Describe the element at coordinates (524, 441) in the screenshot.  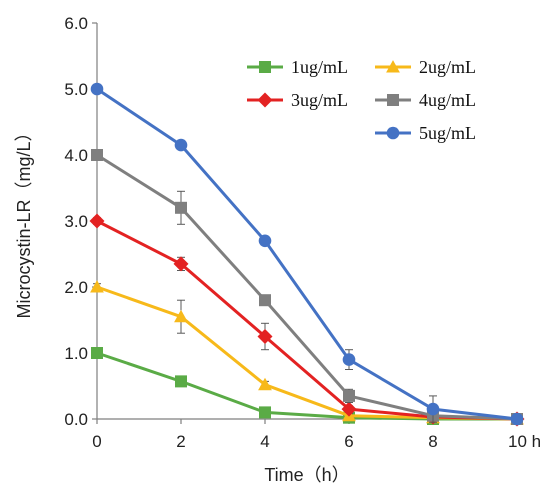
I see `x-tick-label: 10 h` at that location.